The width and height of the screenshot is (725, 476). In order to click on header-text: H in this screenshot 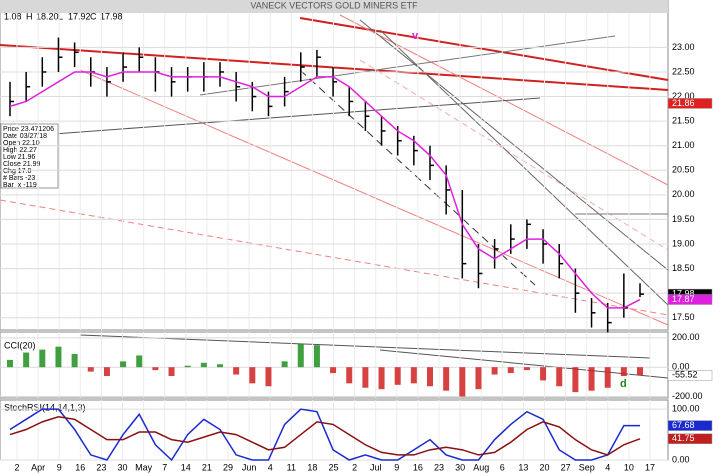, I will do `click(29, 16)`.